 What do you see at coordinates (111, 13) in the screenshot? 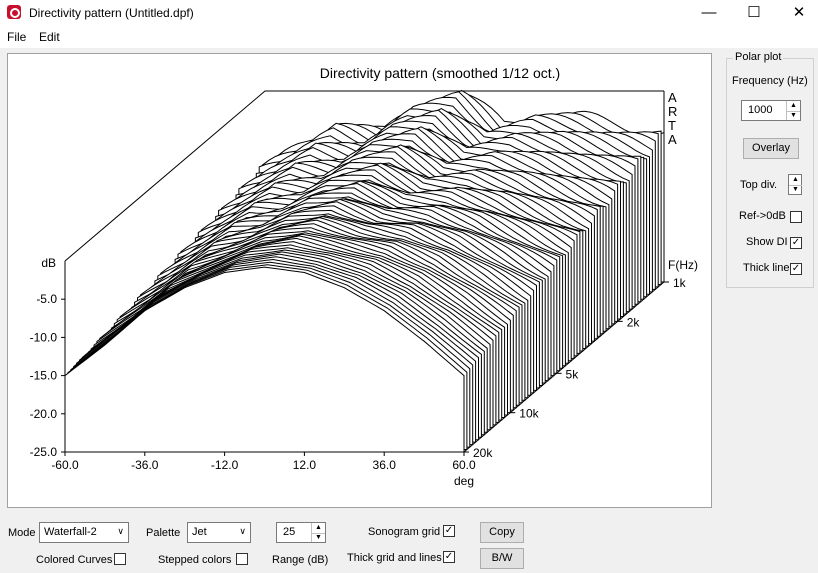
I see `window-title: Directivity pattern (Untitled.dpf)` at bounding box center [111, 13].